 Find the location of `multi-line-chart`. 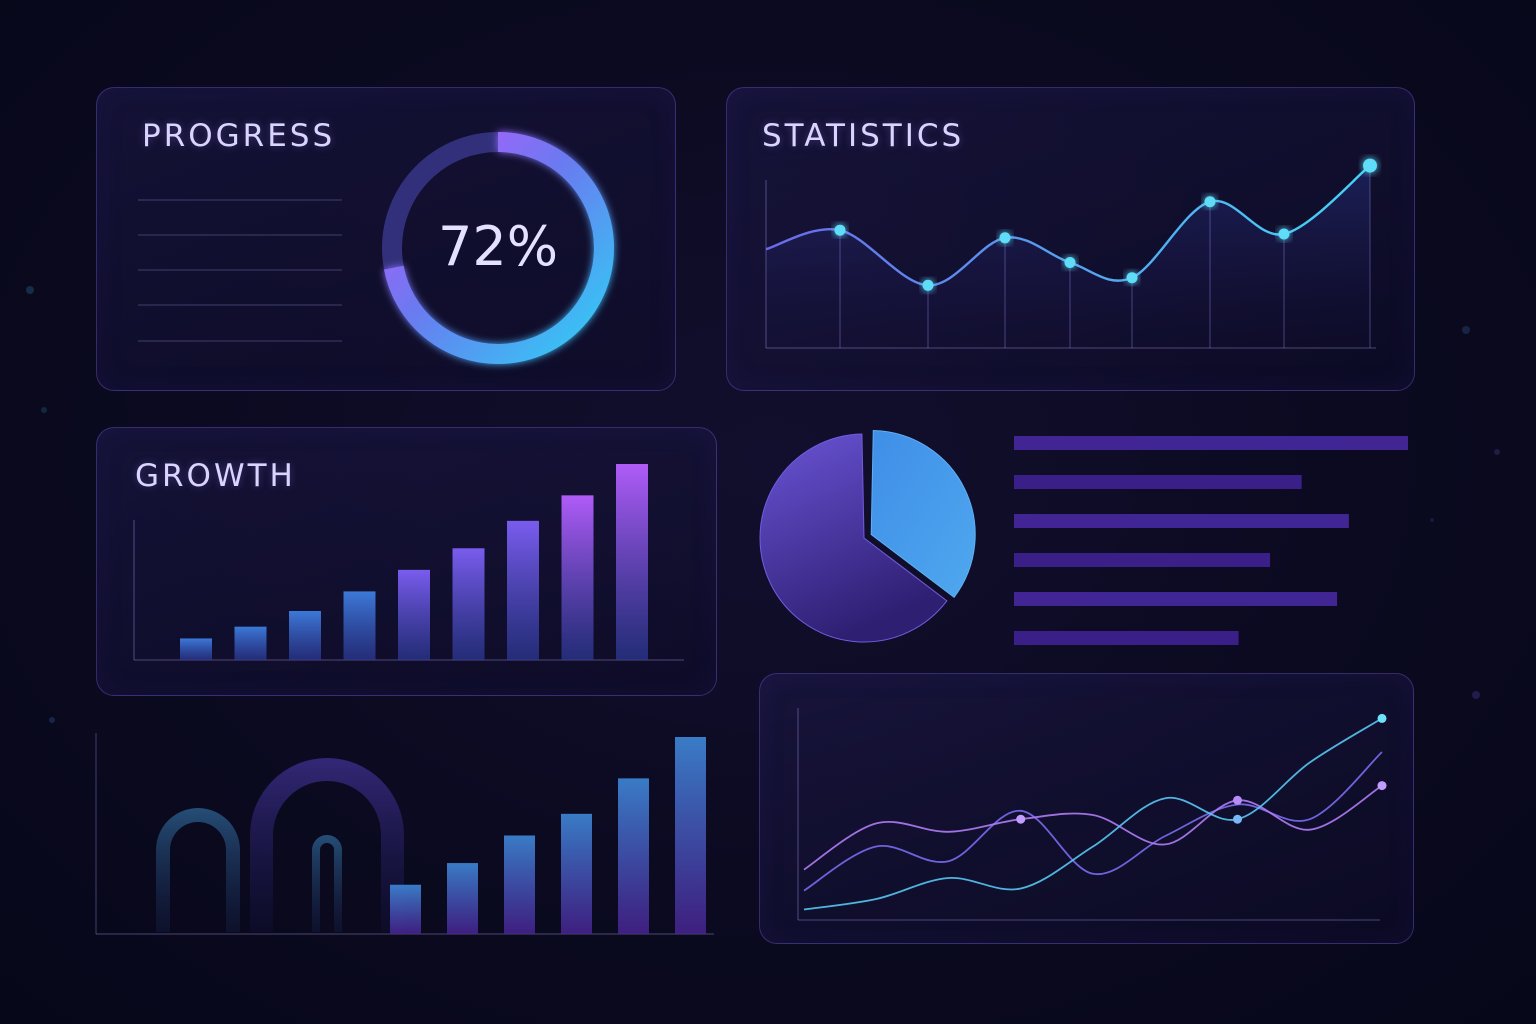

multi-line-chart is located at coordinates (1092, 814).